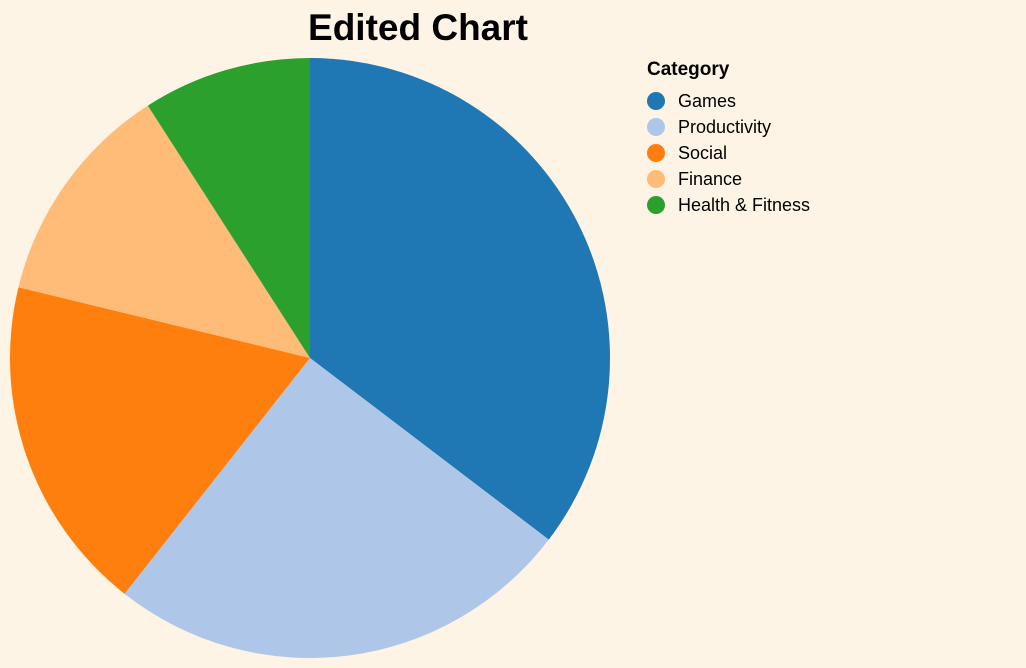  I want to click on legend-item-games: Games, so click(728, 101).